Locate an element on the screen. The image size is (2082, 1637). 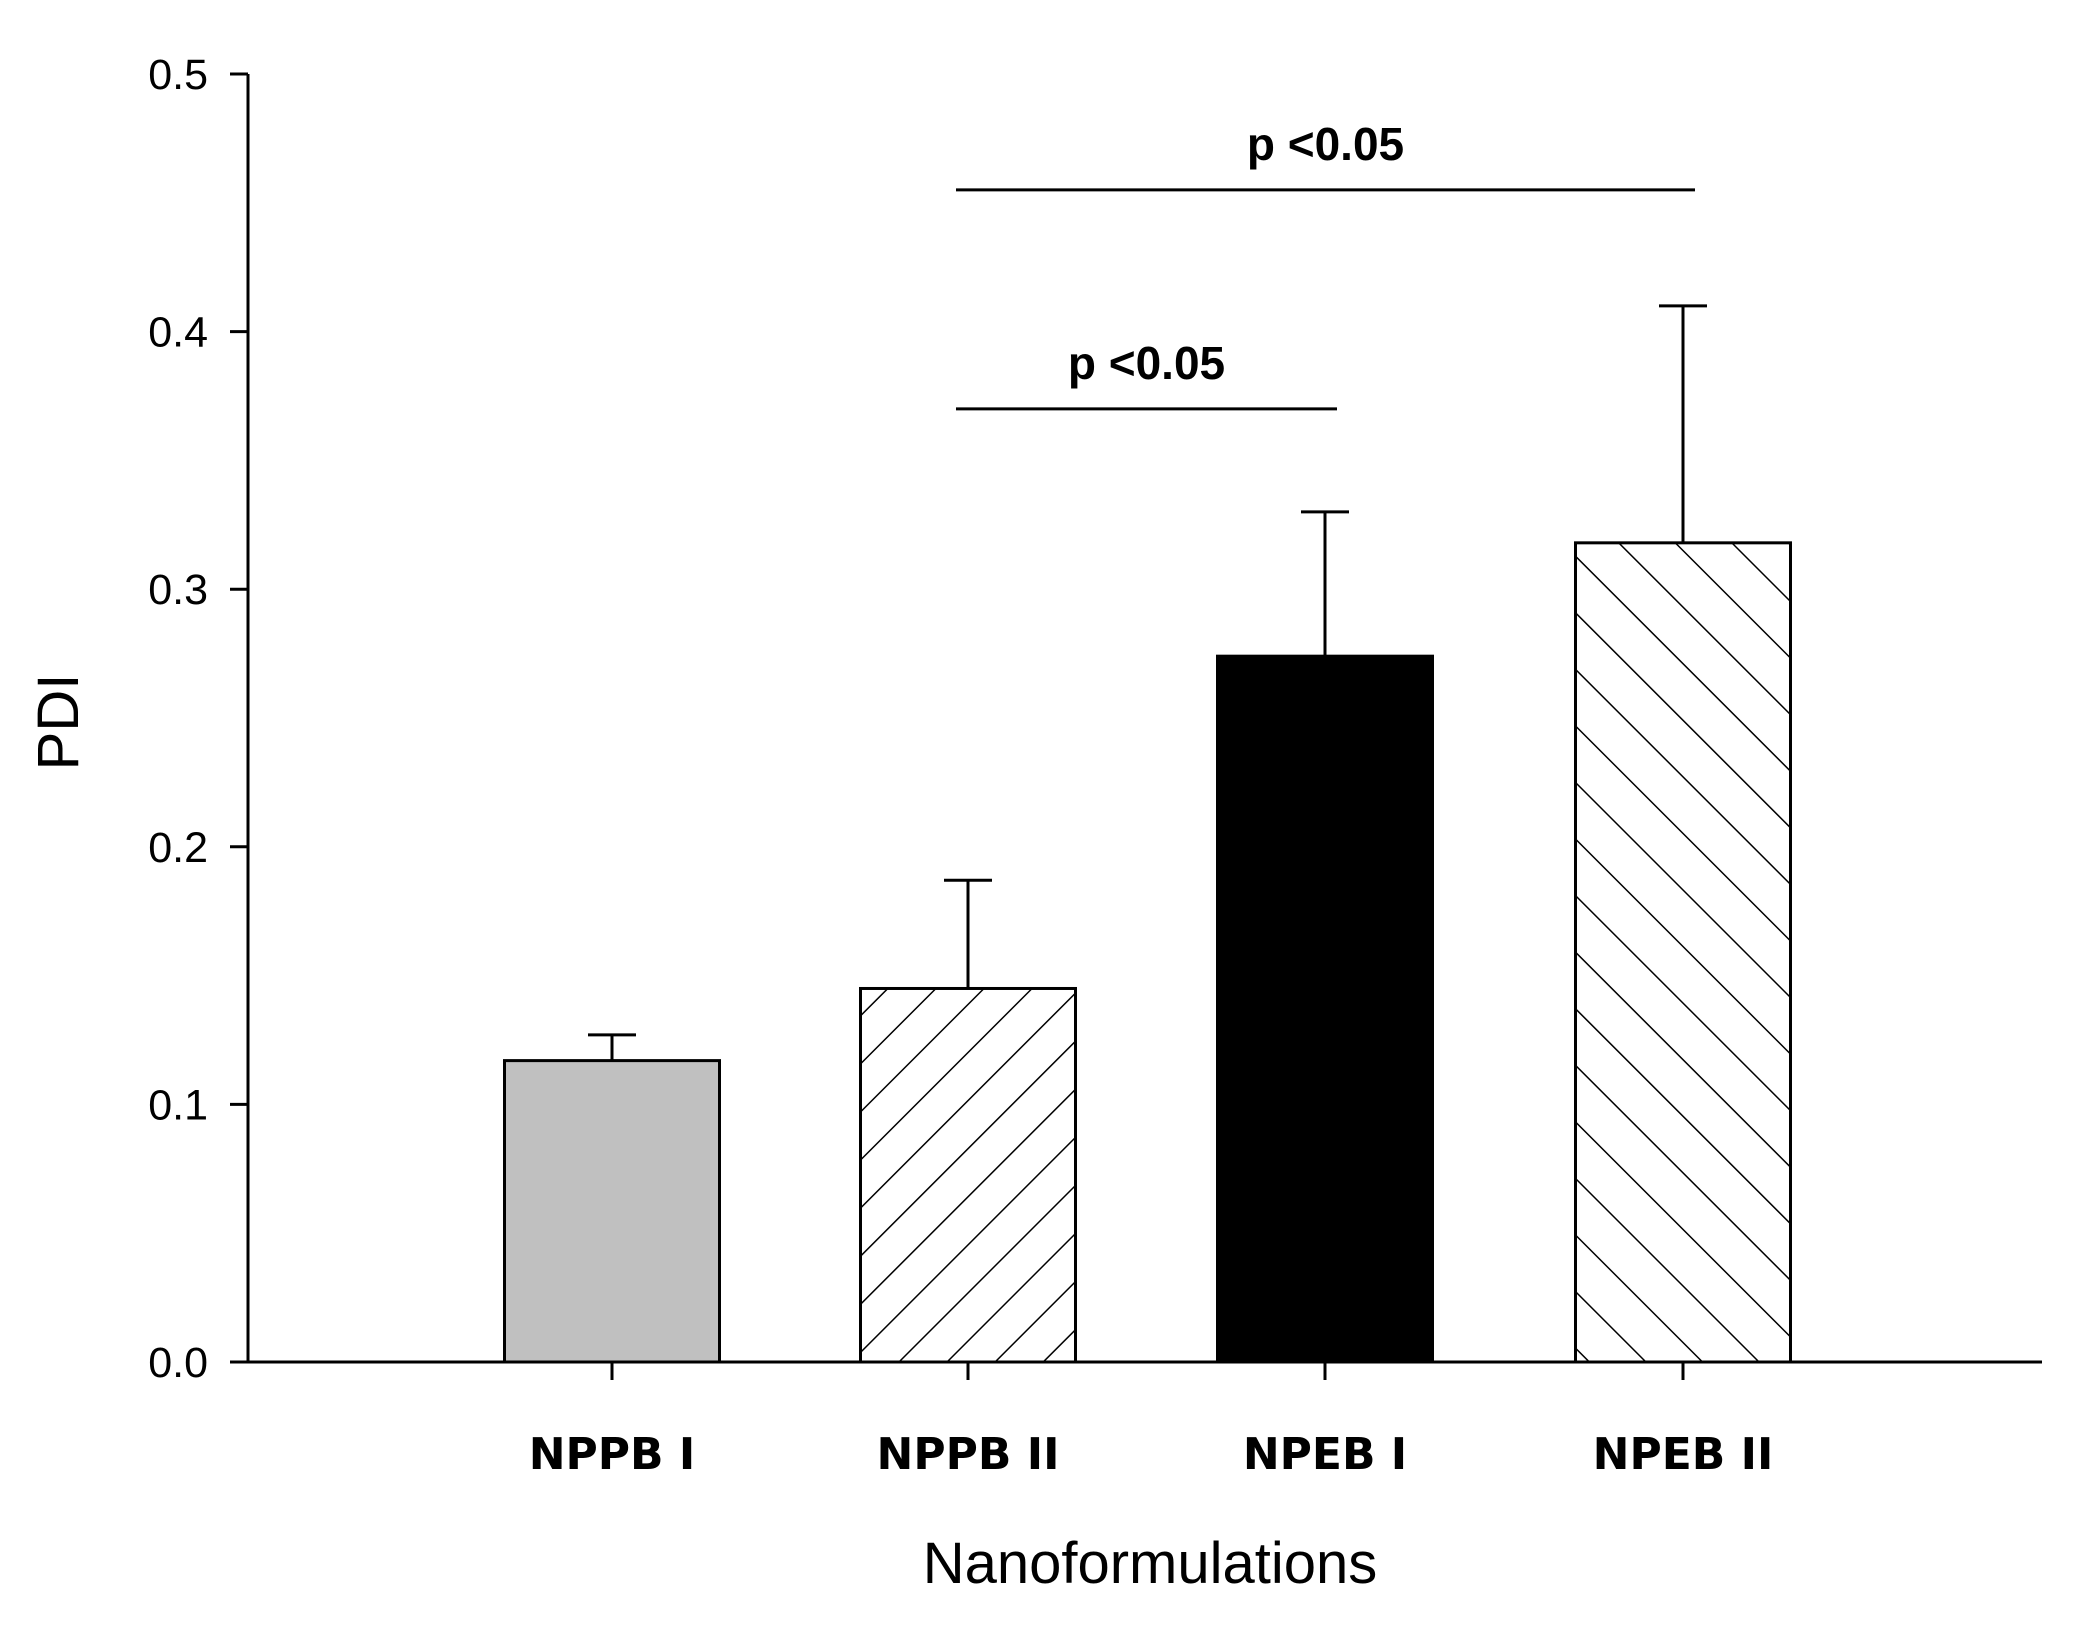
y-tick-label-1: 0.1 is located at coordinates (178, 1105).